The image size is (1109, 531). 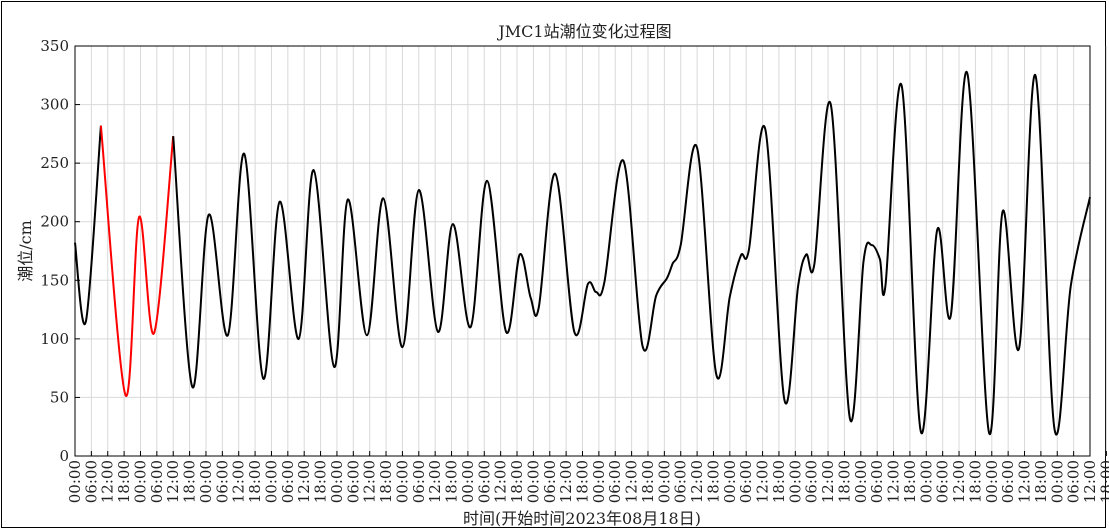 I want to click on y-tick-label: 300, so click(x=54, y=105).